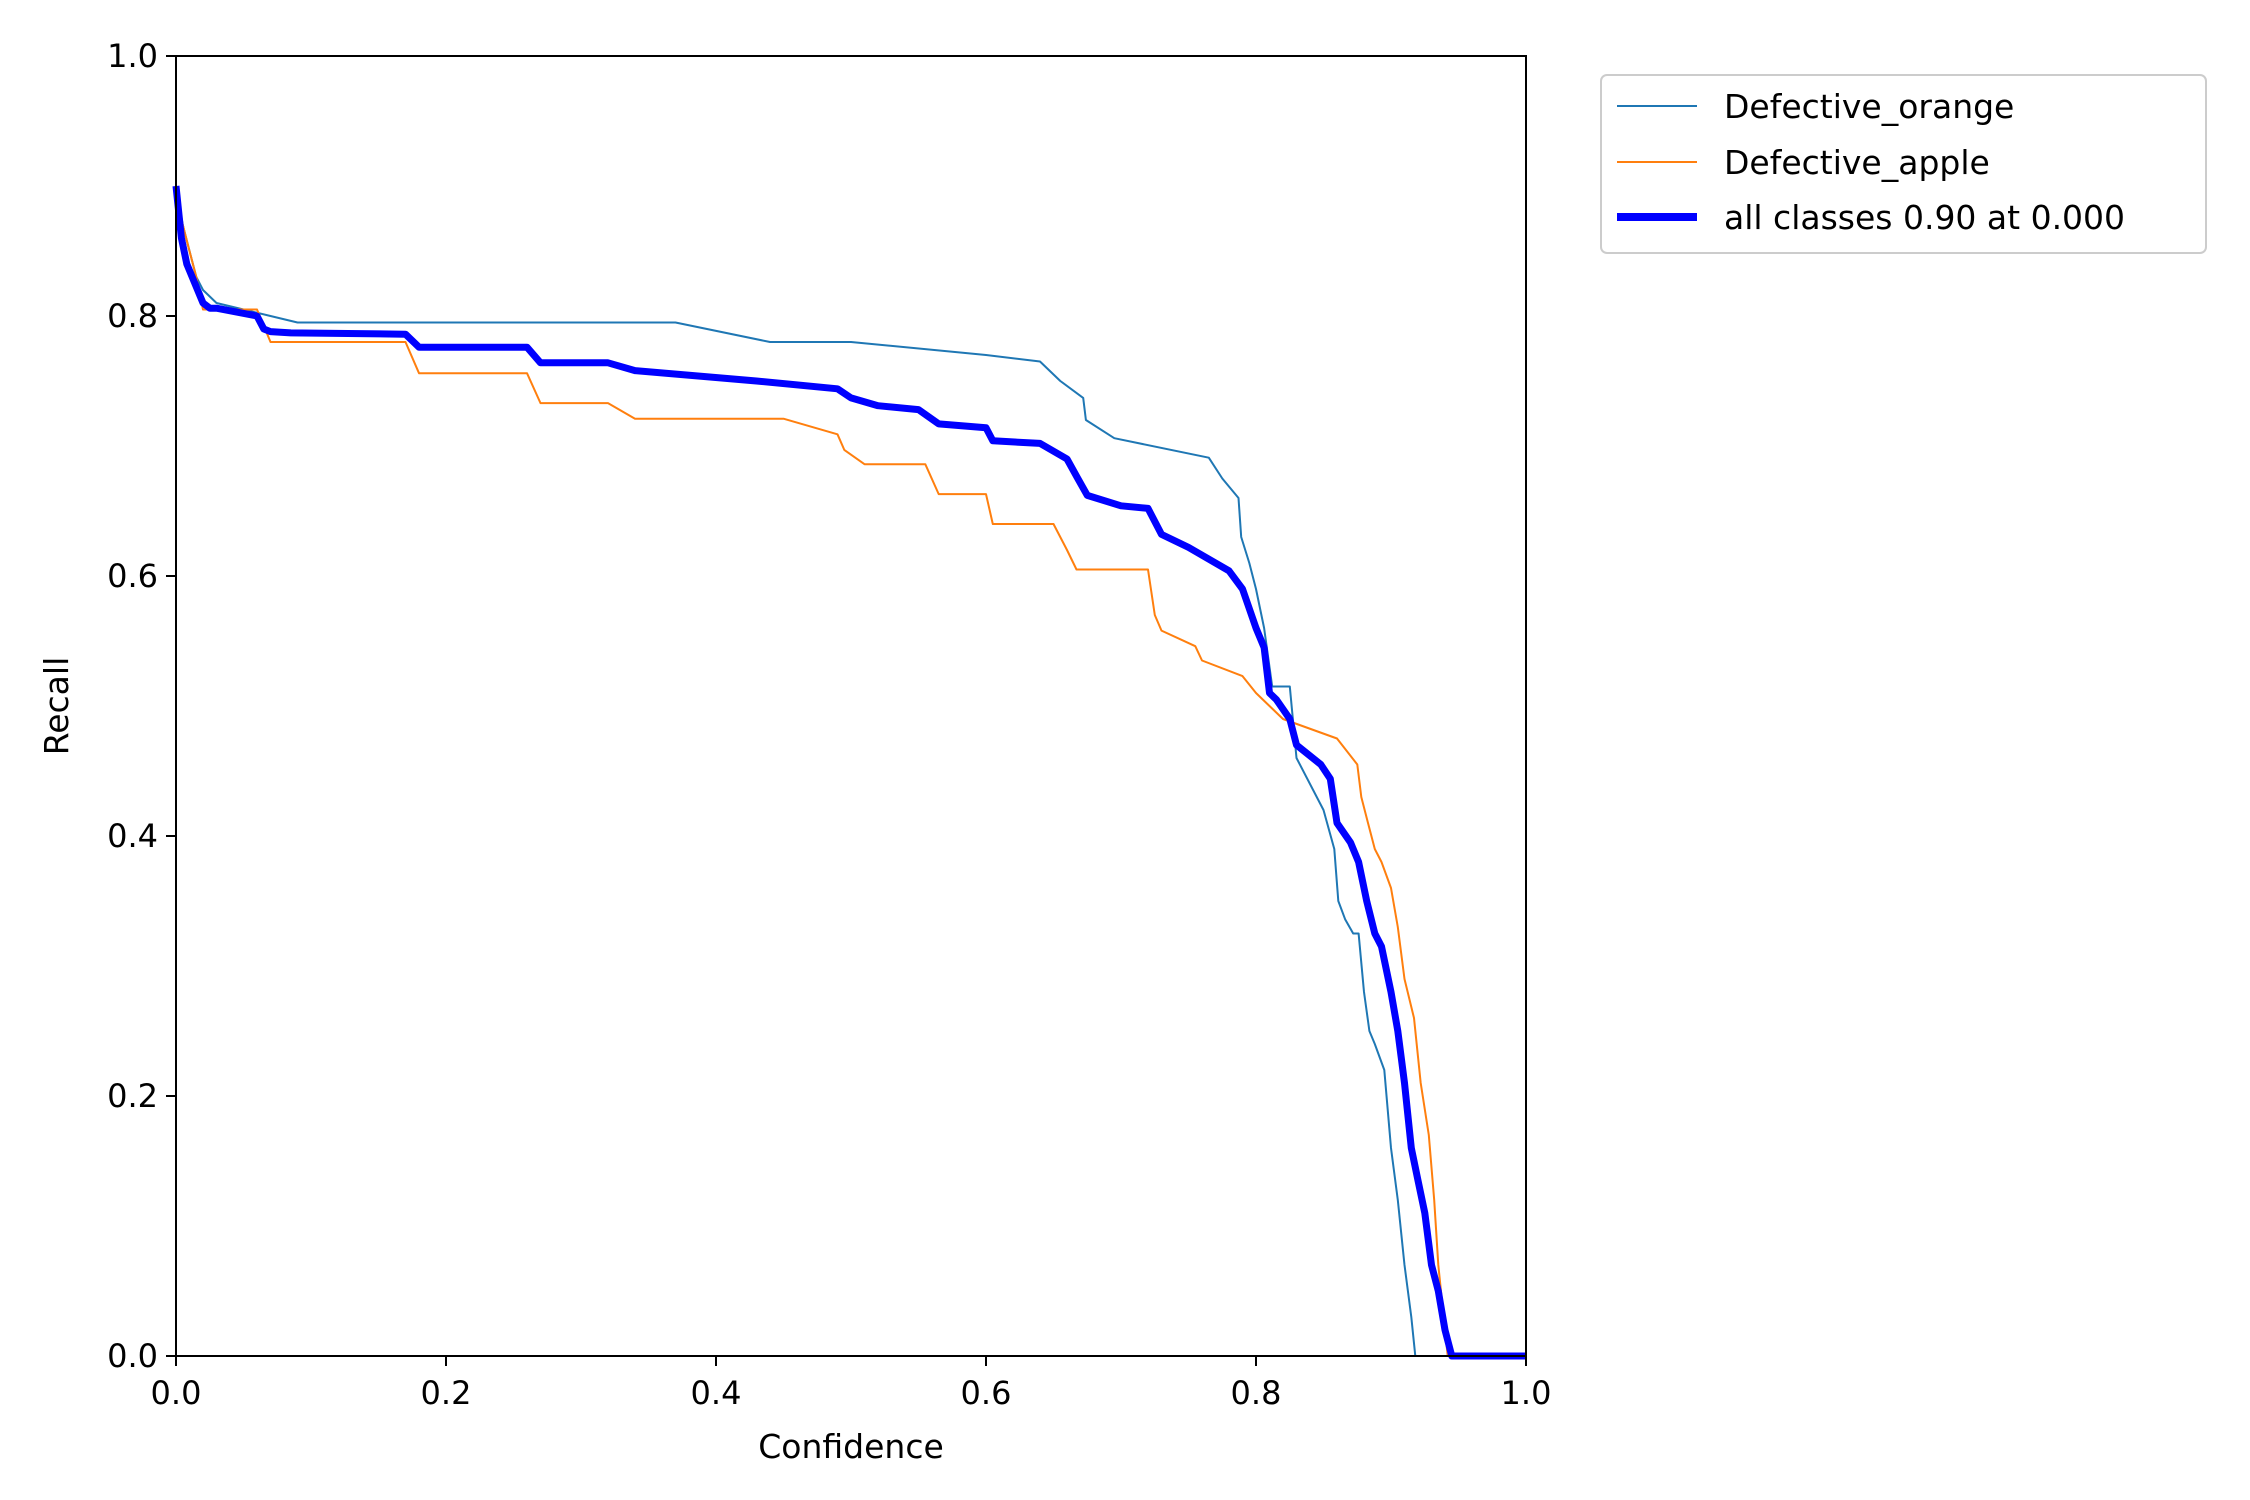 The width and height of the screenshot is (2250, 1500). What do you see at coordinates (132, 1356) in the screenshot?
I see `y-tick-label: 0.0` at bounding box center [132, 1356].